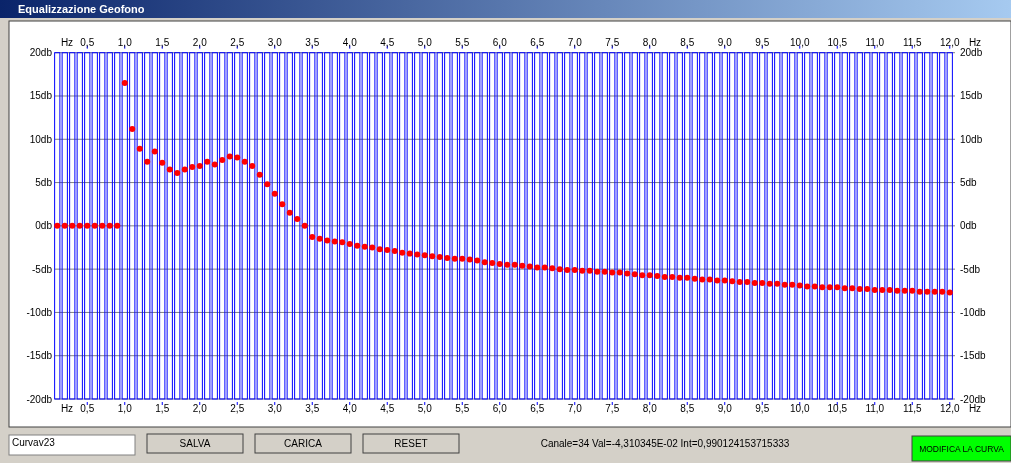  Describe the element at coordinates (387, 408) in the screenshot. I see `x-tick-label: 4,5` at that location.